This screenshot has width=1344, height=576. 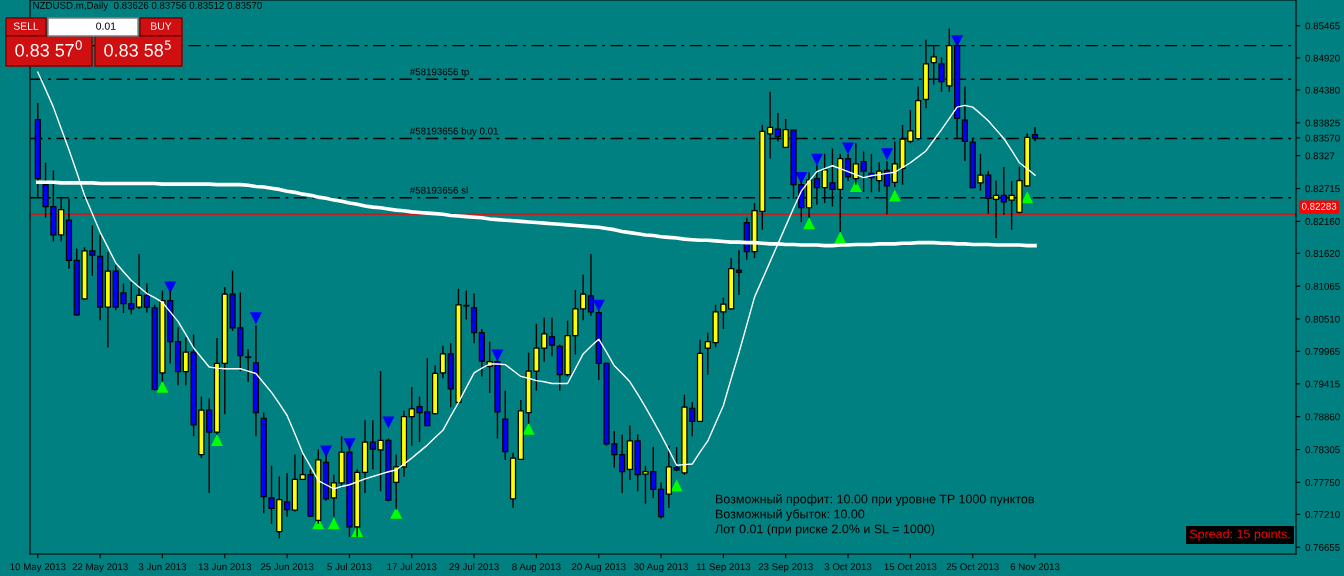 What do you see at coordinates (1322, 514) in the screenshot?
I see `y-tick-label: 0.77210` at bounding box center [1322, 514].